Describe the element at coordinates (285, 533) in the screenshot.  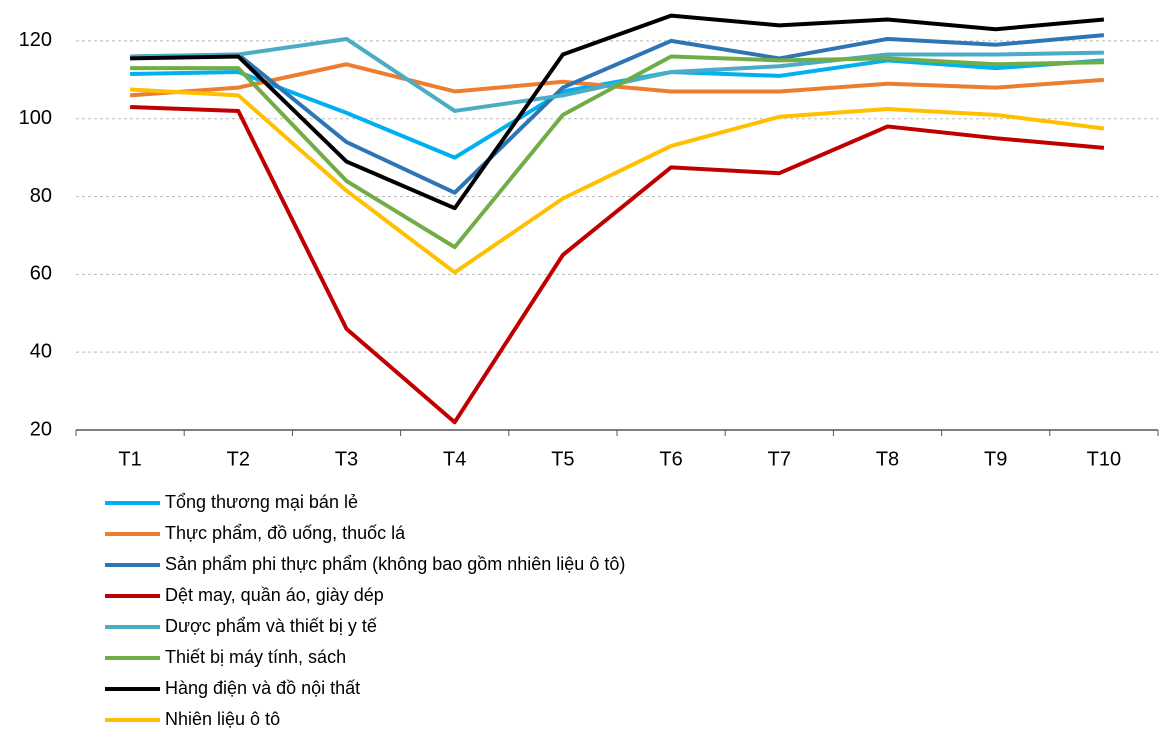
I see `legend-label: Thực phẩm, đồ uống, thuốc lá` at that location.